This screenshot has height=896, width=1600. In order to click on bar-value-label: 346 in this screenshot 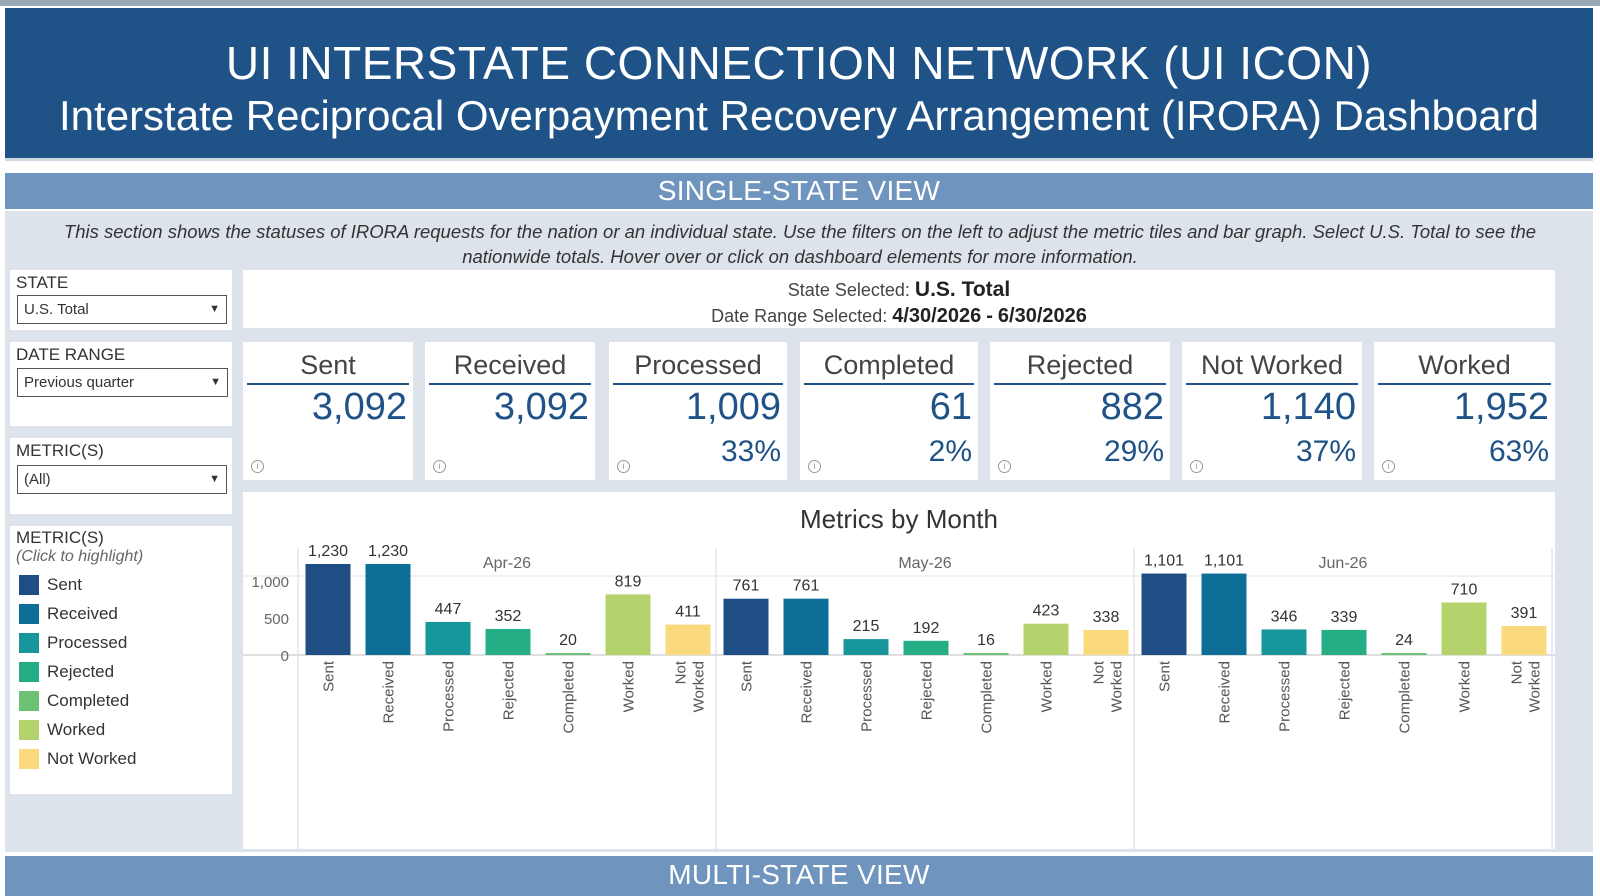, I will do `click(1284, 616)`.